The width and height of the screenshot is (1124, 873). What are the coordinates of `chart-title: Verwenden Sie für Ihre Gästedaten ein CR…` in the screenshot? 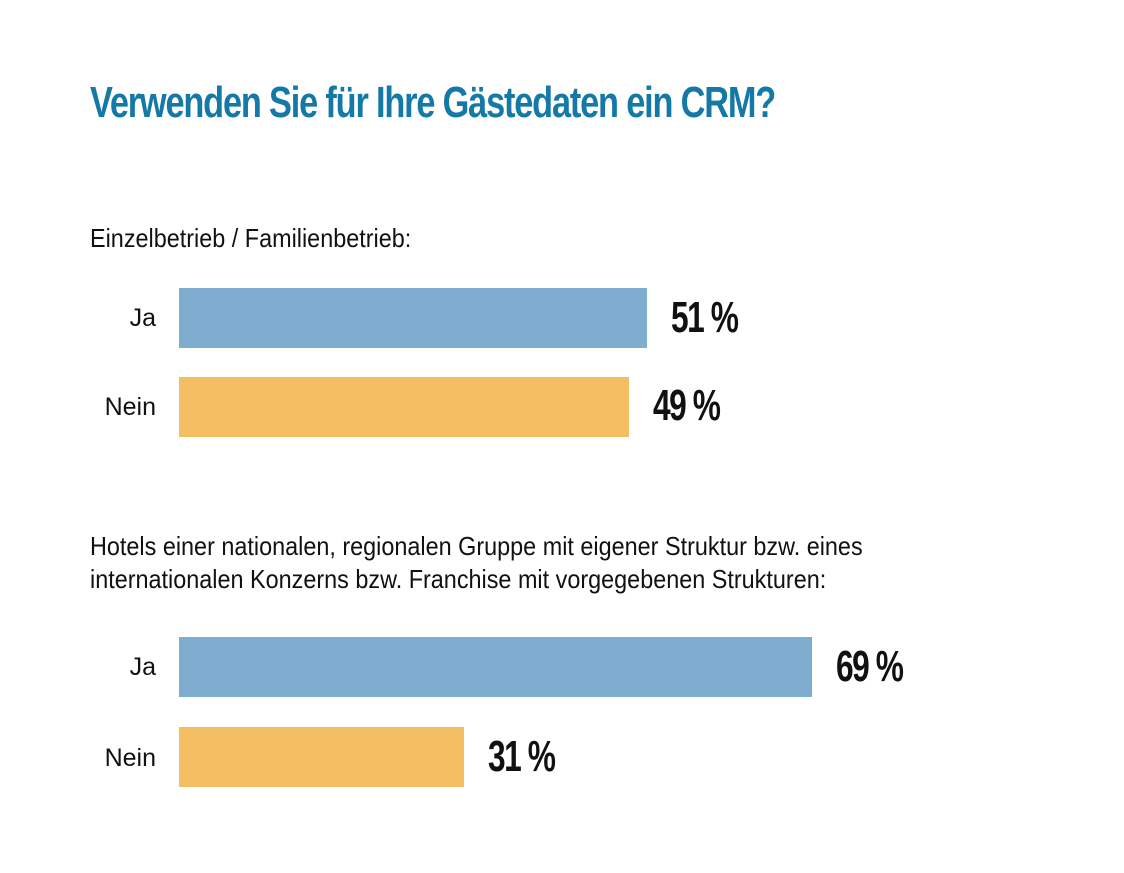 It's located at (433, 102).